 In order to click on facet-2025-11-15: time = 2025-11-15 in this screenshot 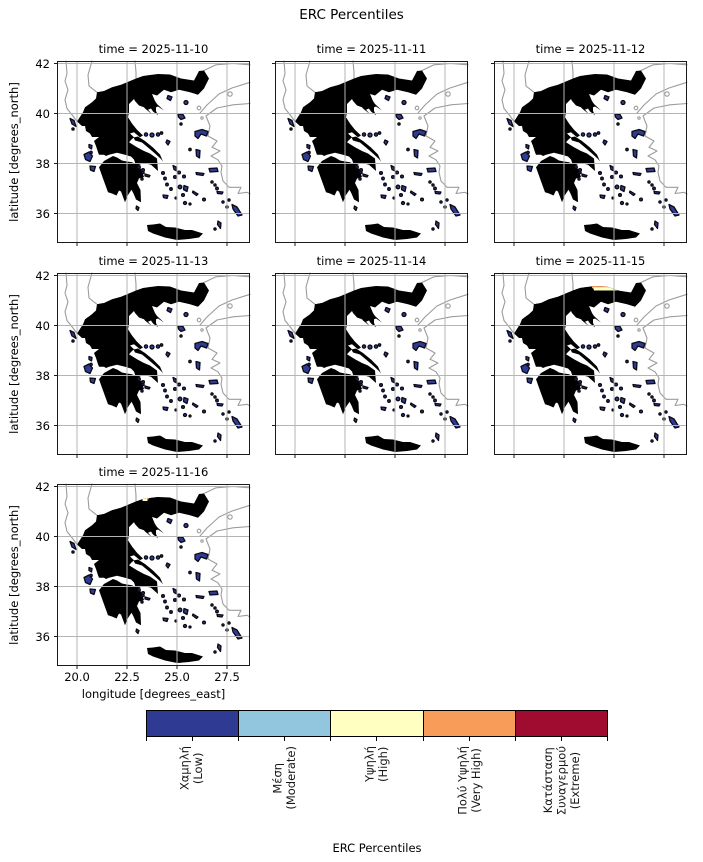, I will do `click(589, 356)`.